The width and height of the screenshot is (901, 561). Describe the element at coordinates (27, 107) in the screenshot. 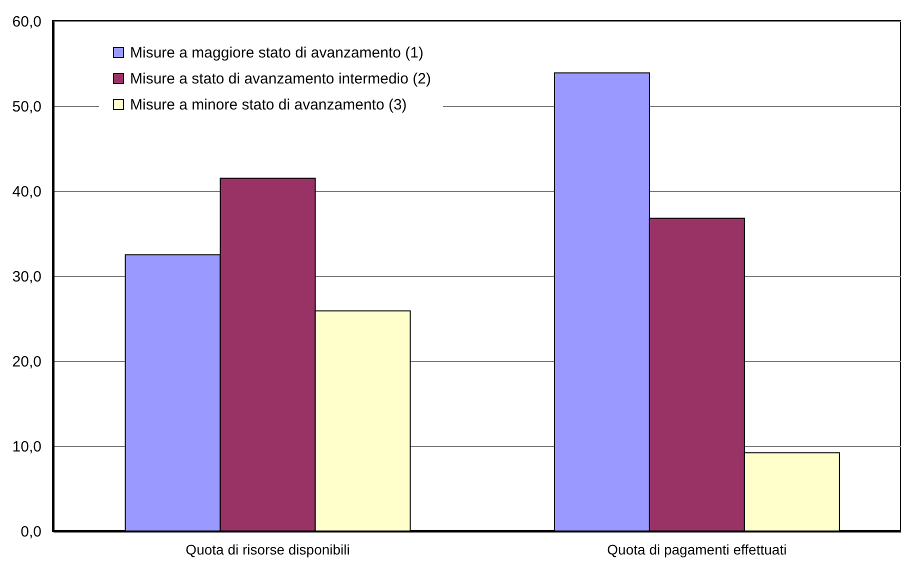

I see `y-tick-label: 50,0` at that location.